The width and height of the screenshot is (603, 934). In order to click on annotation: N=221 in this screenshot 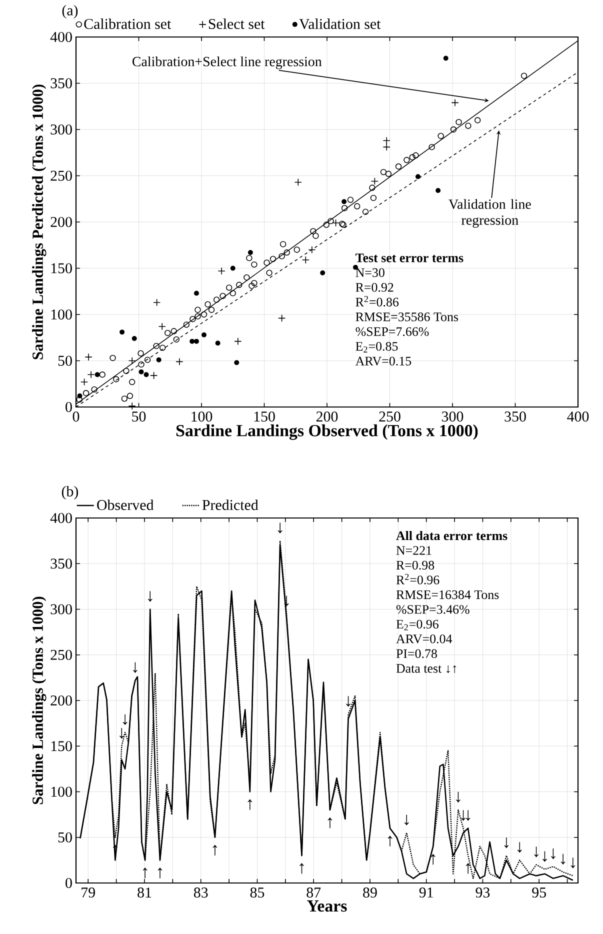, I will do `click(414, 550)`.